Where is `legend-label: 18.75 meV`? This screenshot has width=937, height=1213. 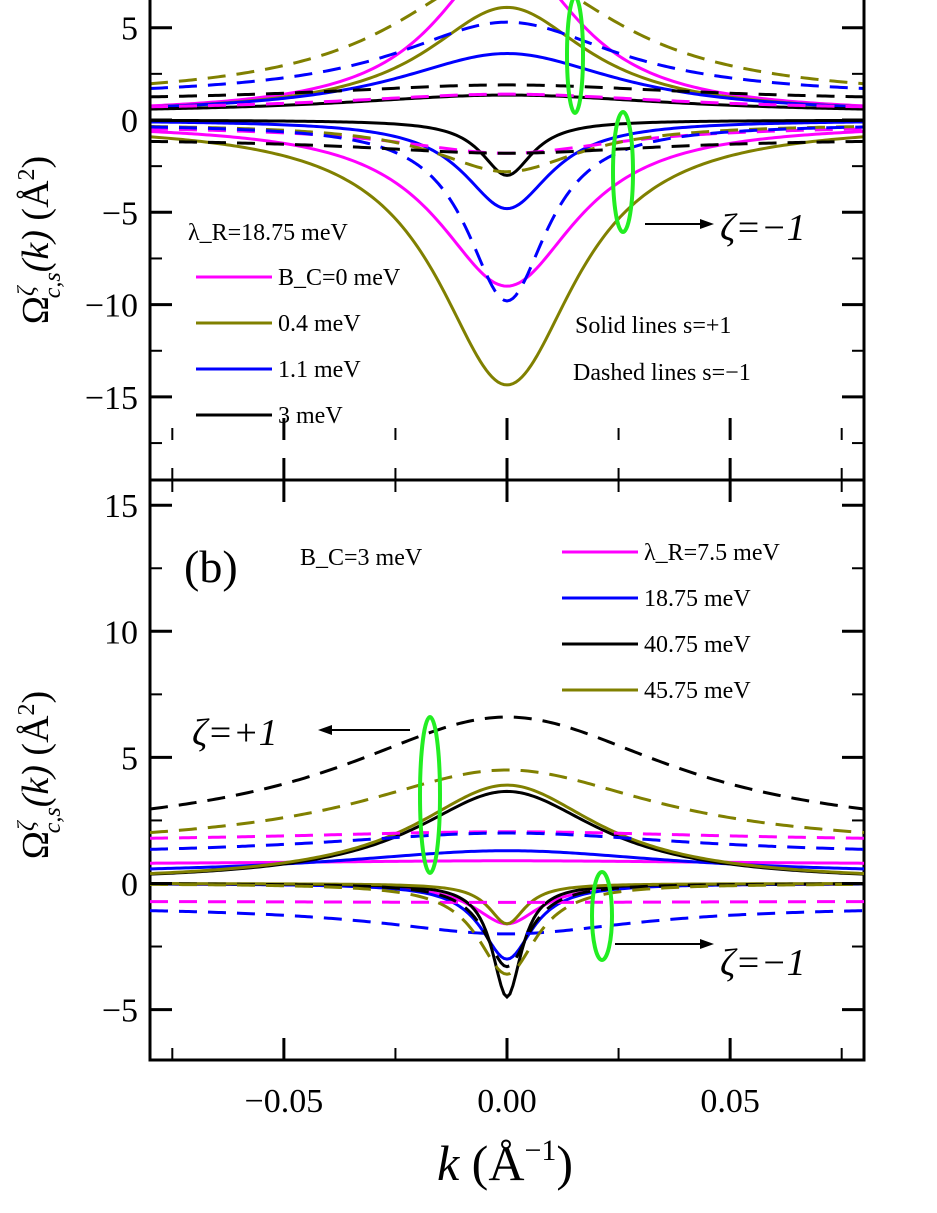
legend-label: 18.75 meV is located at coordinates (697, 599).